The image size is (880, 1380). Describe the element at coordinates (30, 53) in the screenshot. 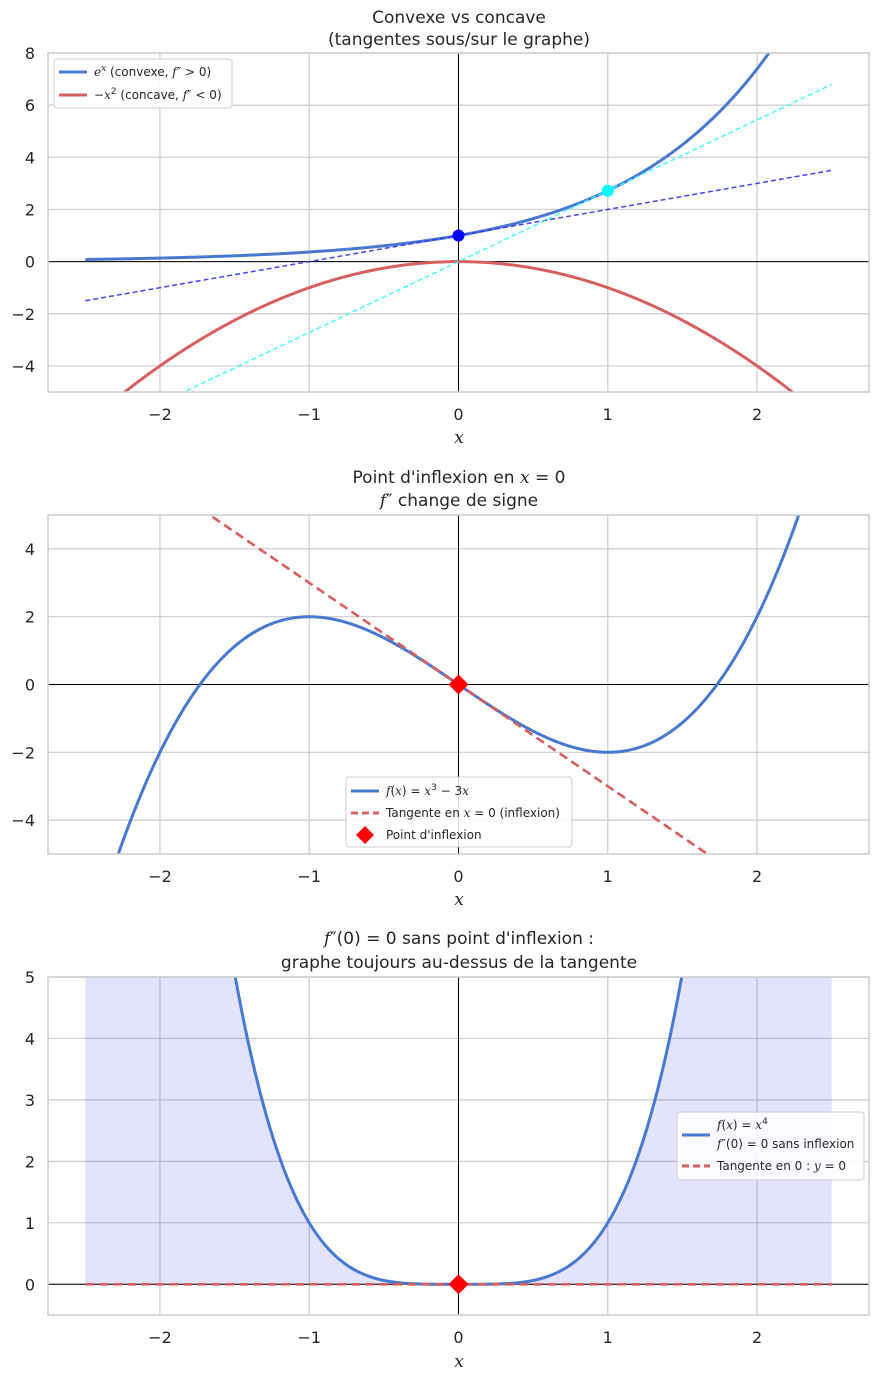

I see `y-tick-label: 8` at that location.